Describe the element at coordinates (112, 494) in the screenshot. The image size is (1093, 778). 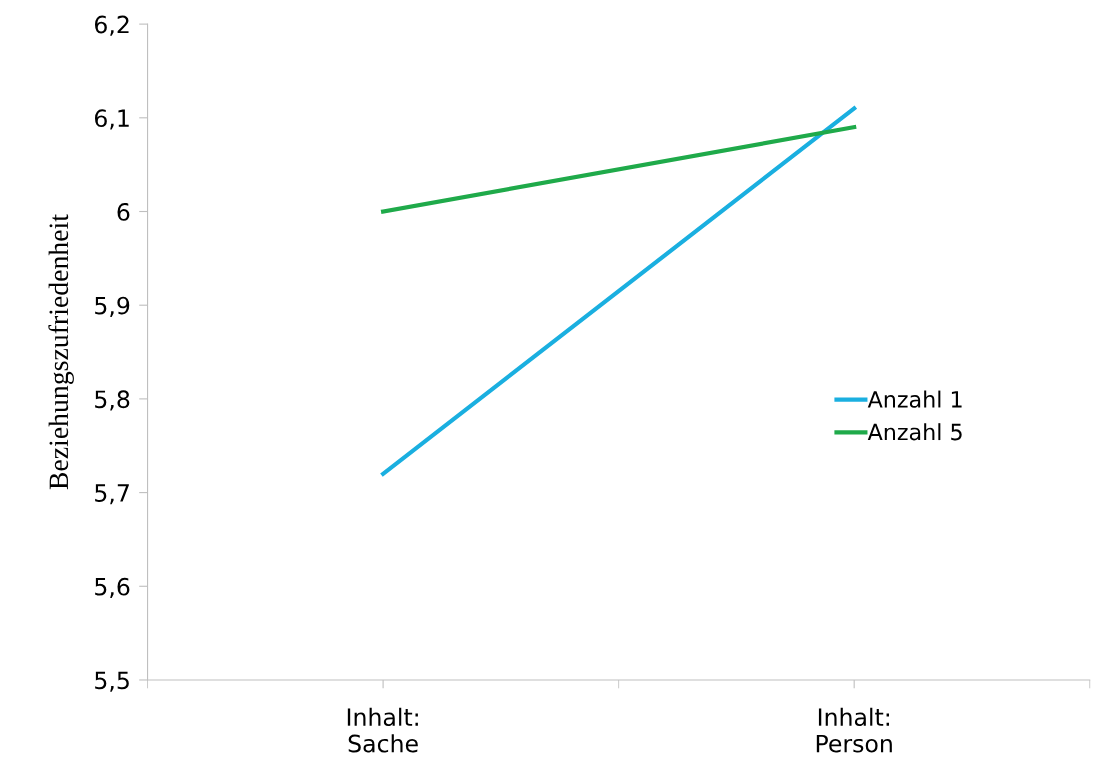
I see `y-tick-label: 5,7` at that location.